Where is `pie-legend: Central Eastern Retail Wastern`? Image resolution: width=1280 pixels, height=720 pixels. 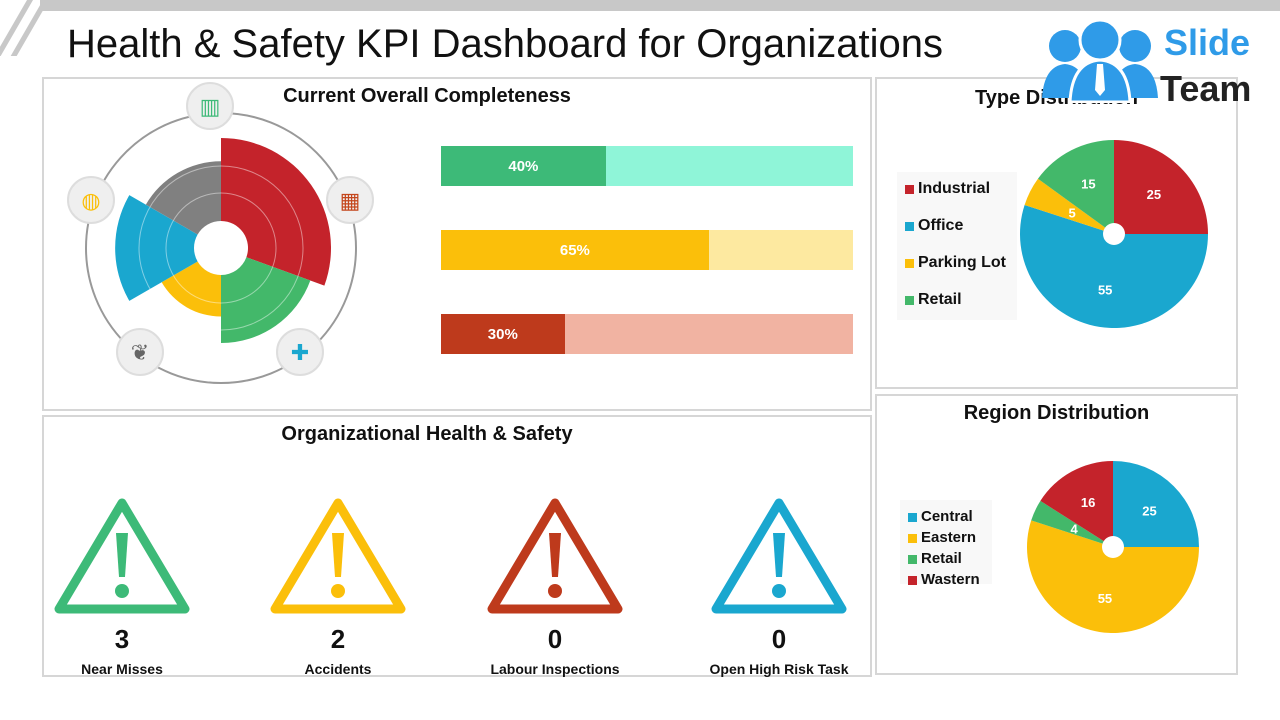
pie-legend: Central Eastern Retail Wastern is located at coordinates (946, 544).